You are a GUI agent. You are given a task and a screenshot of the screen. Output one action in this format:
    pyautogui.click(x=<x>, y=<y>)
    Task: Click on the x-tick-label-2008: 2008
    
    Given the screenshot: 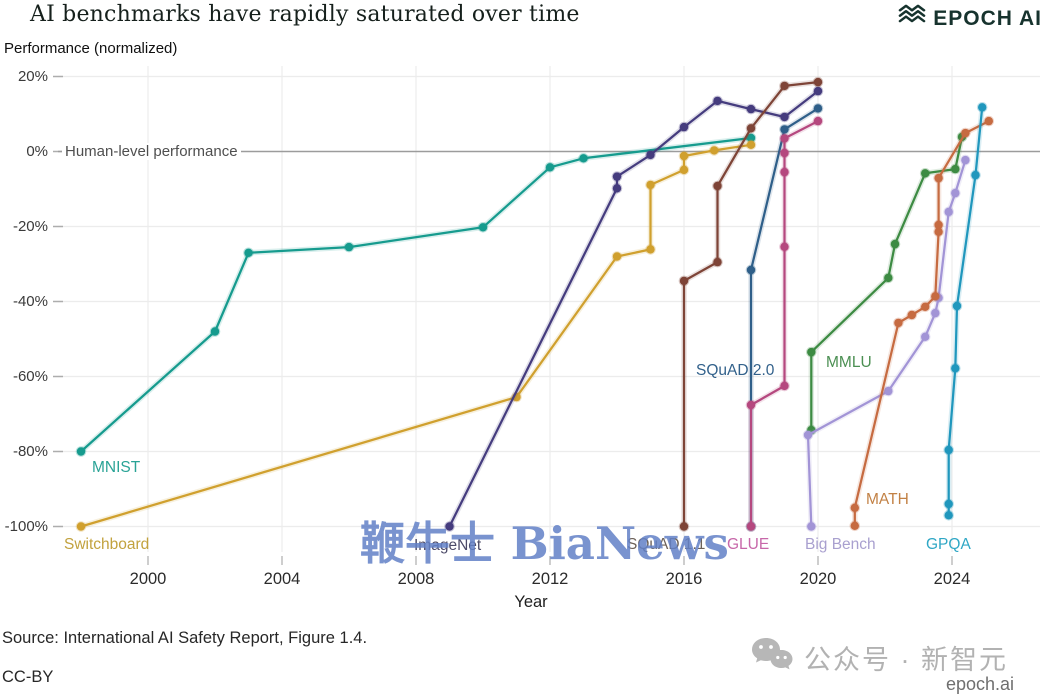 What is the action you would take?
    pyautogui.click(x=416, y=579)
    